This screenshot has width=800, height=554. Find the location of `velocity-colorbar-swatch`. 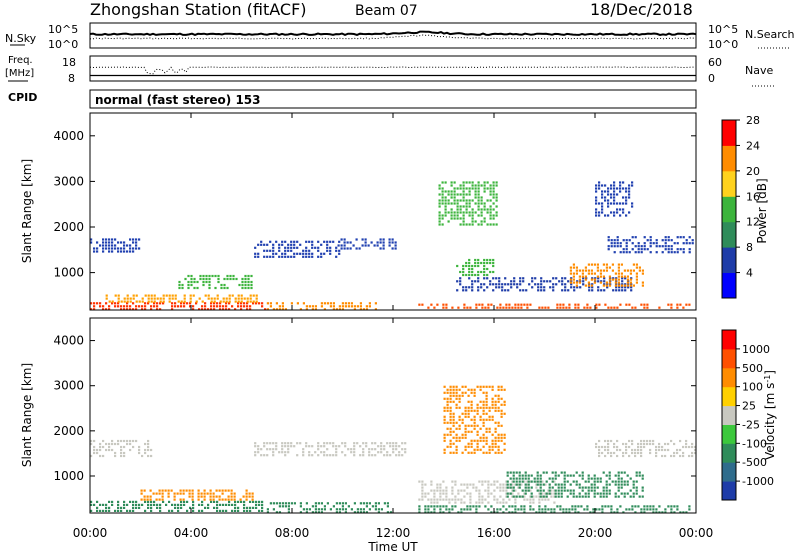

velocity-colorbar-swatch is located at coordinates (729, 491).